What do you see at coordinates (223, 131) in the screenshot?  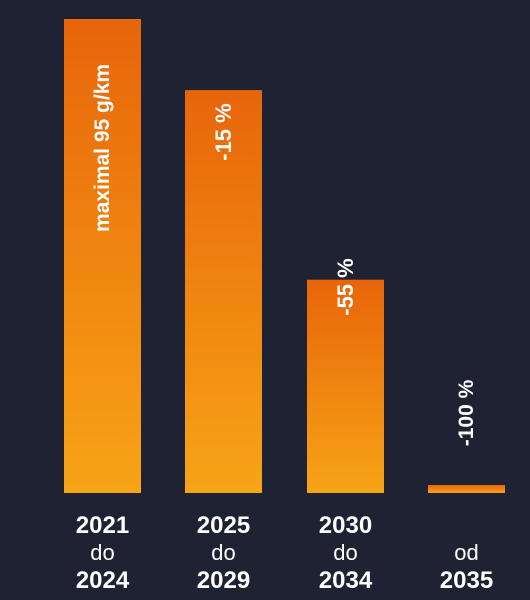 I see `bar-label-2: -15 %` at bounding box center [223, 131].